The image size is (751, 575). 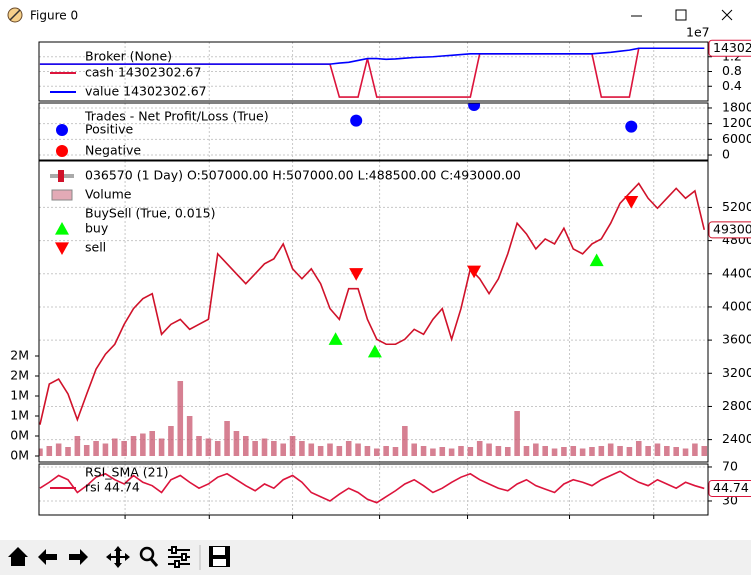 I want to click on legend-label: BuySell (True, 0.015), so click(x=150, y=213).